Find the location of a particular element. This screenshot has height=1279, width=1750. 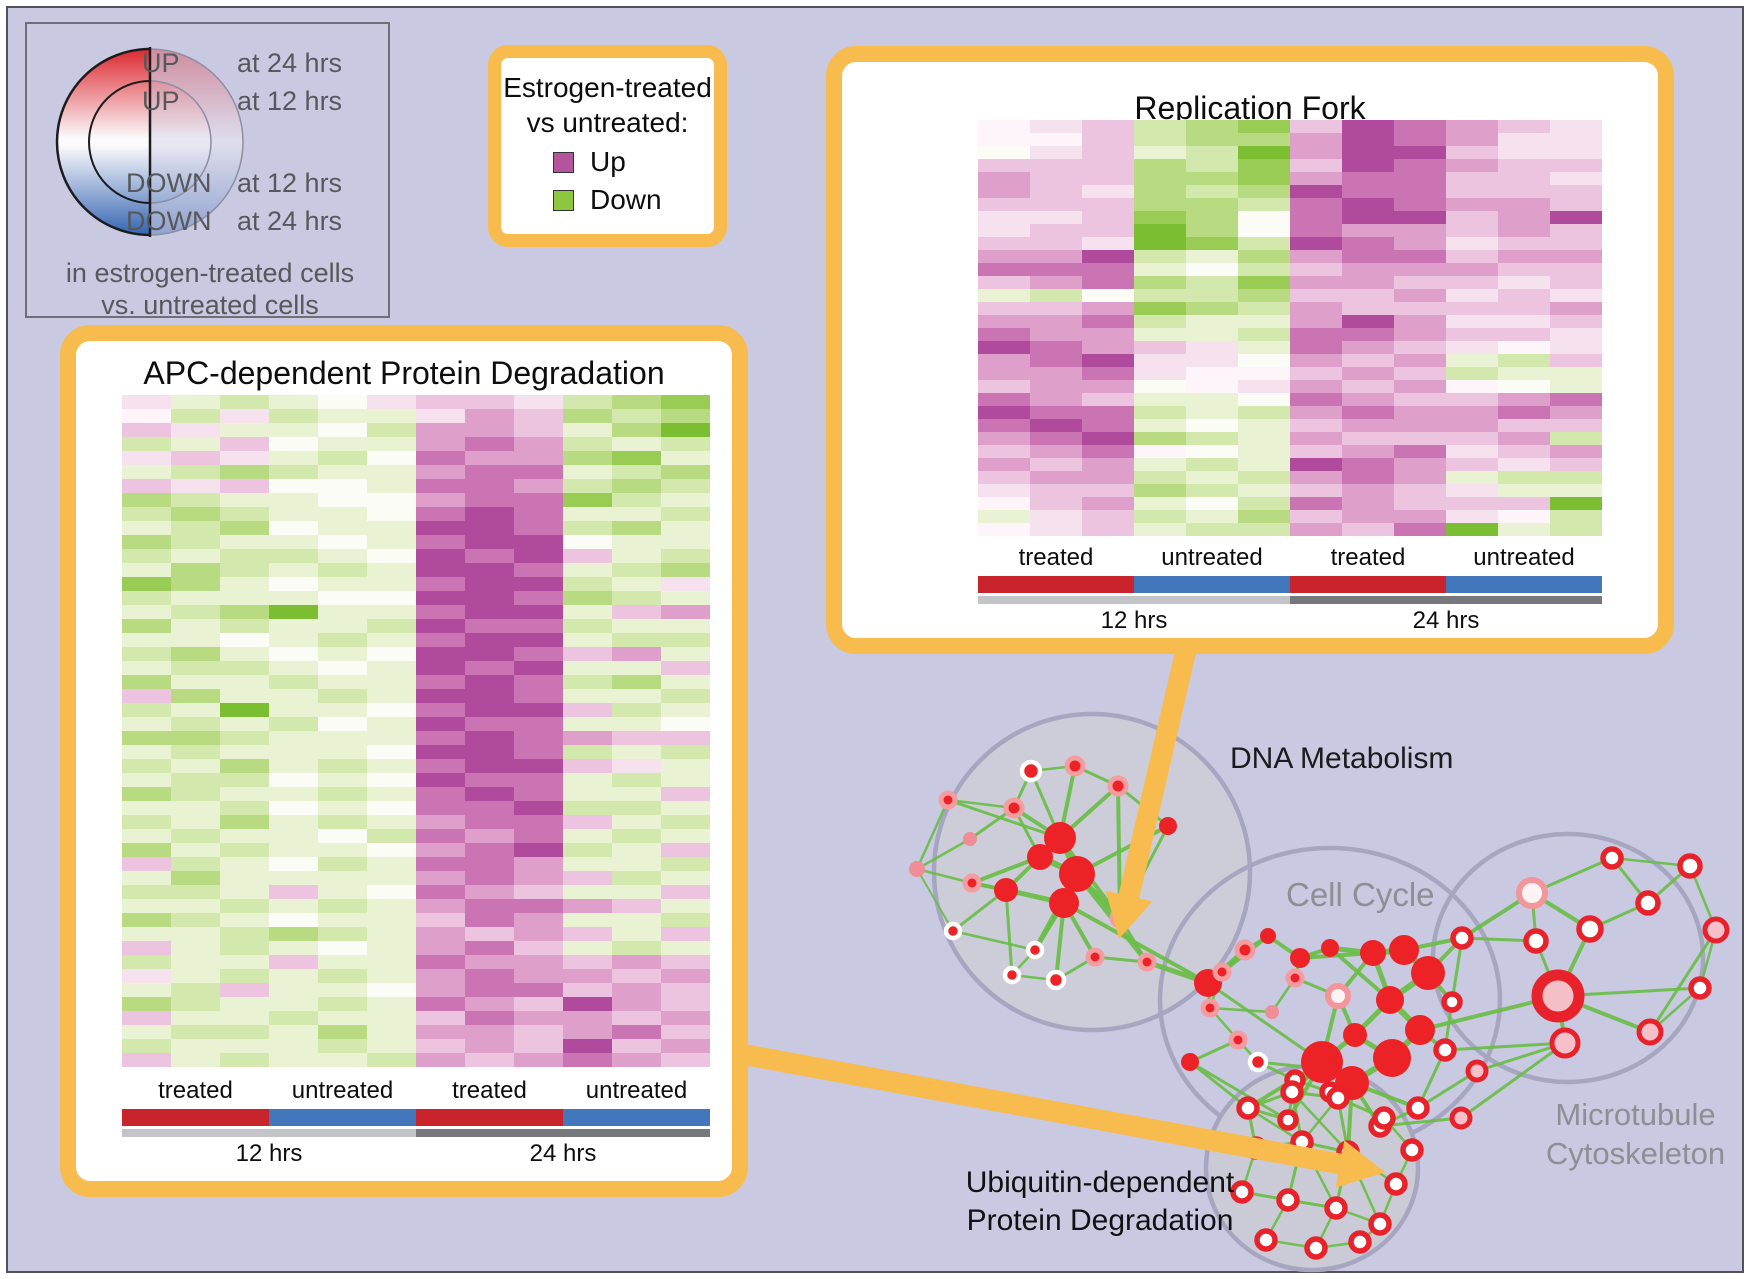

time-labels-row: 12 hrs 24 hrs is located at coordinates (416, 1154).